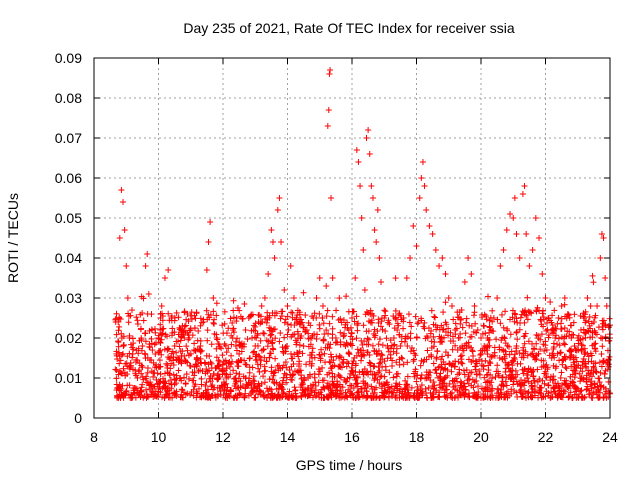  Describe the element at coordinates (288, 437) in the screenshot. I see `x-tick-label: 14` at that location.